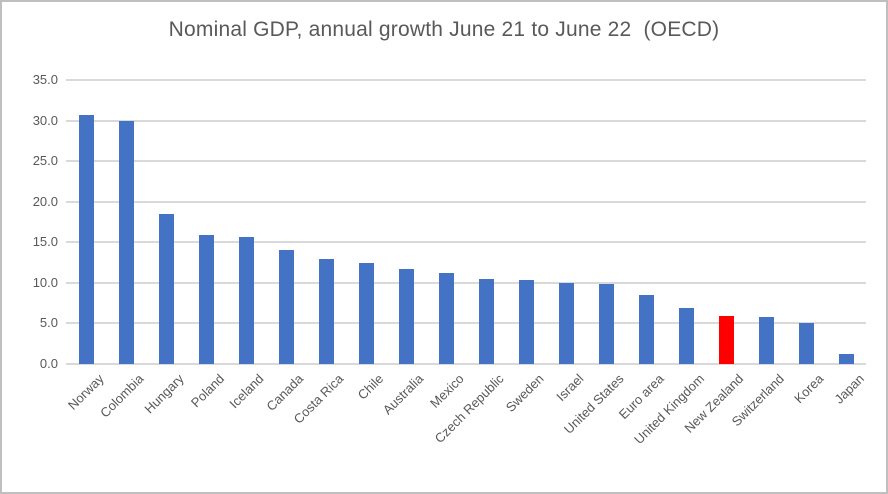  What do you see at coordinates (766, 340) in the screenshot?
I see `bar-switzerland` at bounding box center [766, 340].